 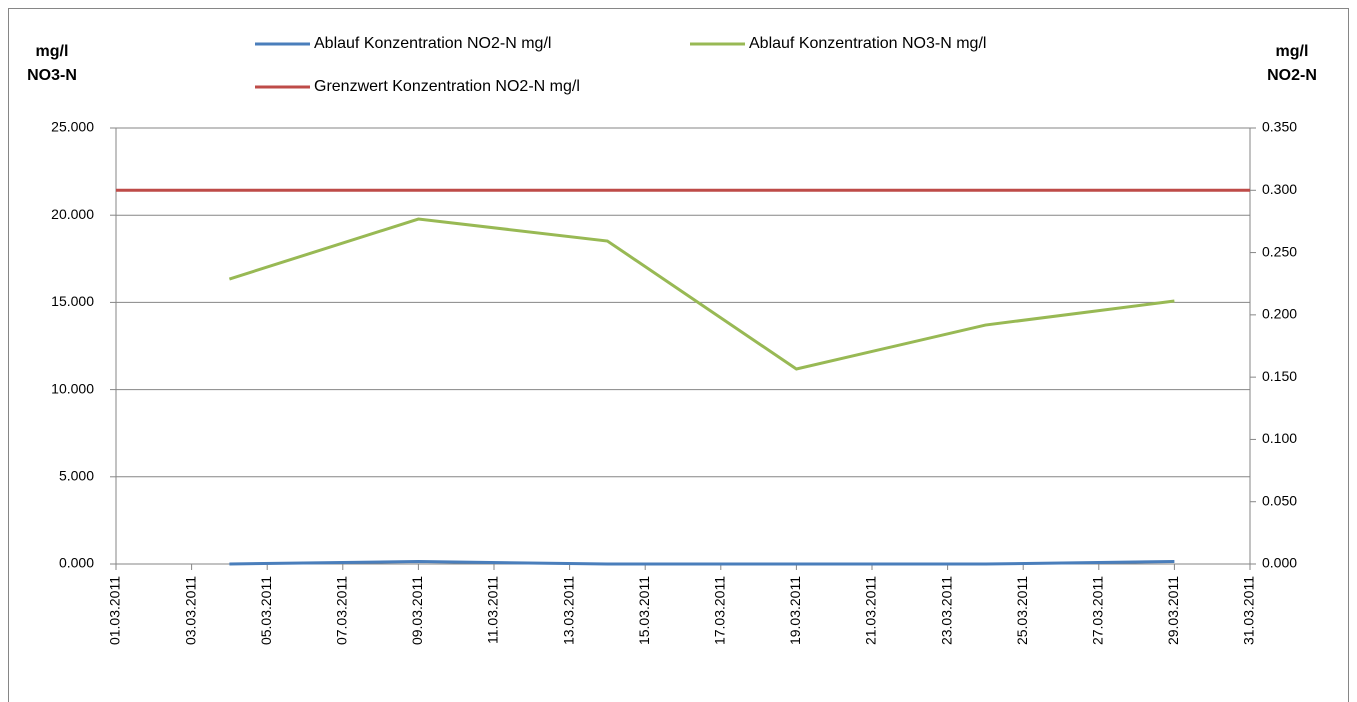 I want to click on x-tick-label: 01.03.2011, so click(x=115, y=610).